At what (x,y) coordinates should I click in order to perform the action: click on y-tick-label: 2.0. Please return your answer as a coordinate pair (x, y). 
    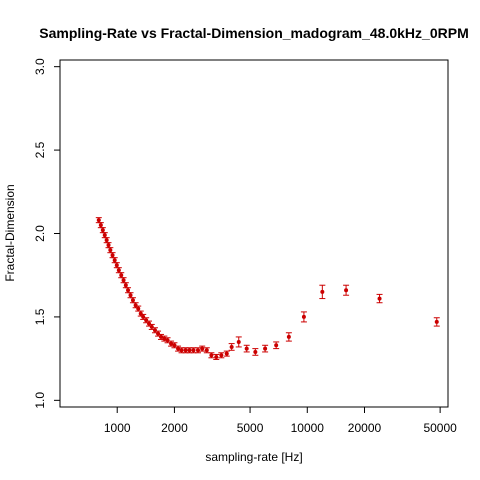
    Looking at the image, I should click on (40, 233).